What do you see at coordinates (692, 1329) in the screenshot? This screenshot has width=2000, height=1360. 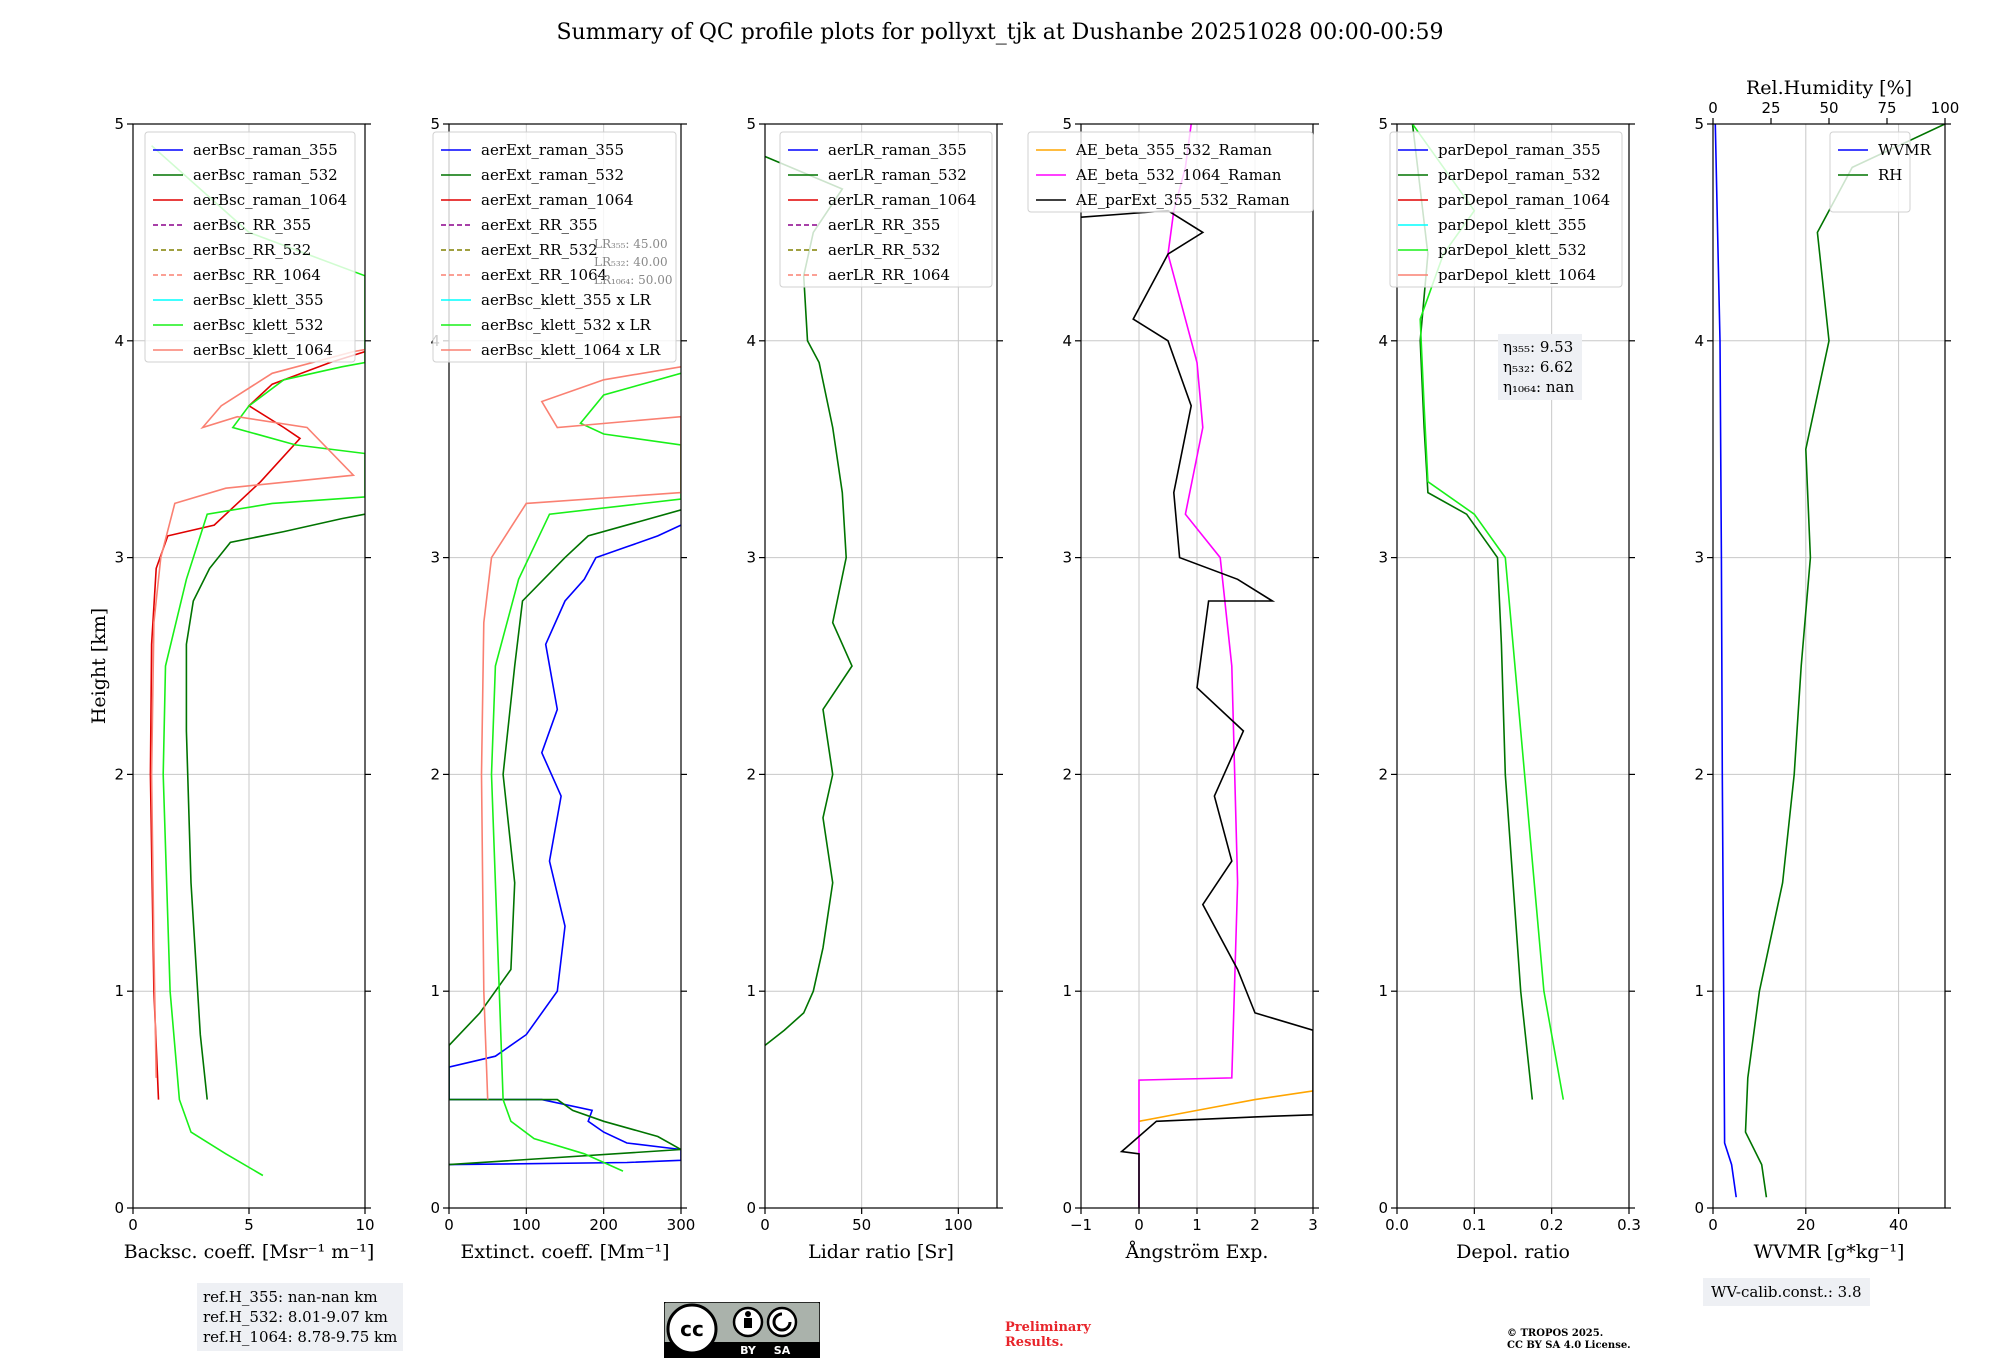 I see `cc-icon` at bounding box center [692, 1329].